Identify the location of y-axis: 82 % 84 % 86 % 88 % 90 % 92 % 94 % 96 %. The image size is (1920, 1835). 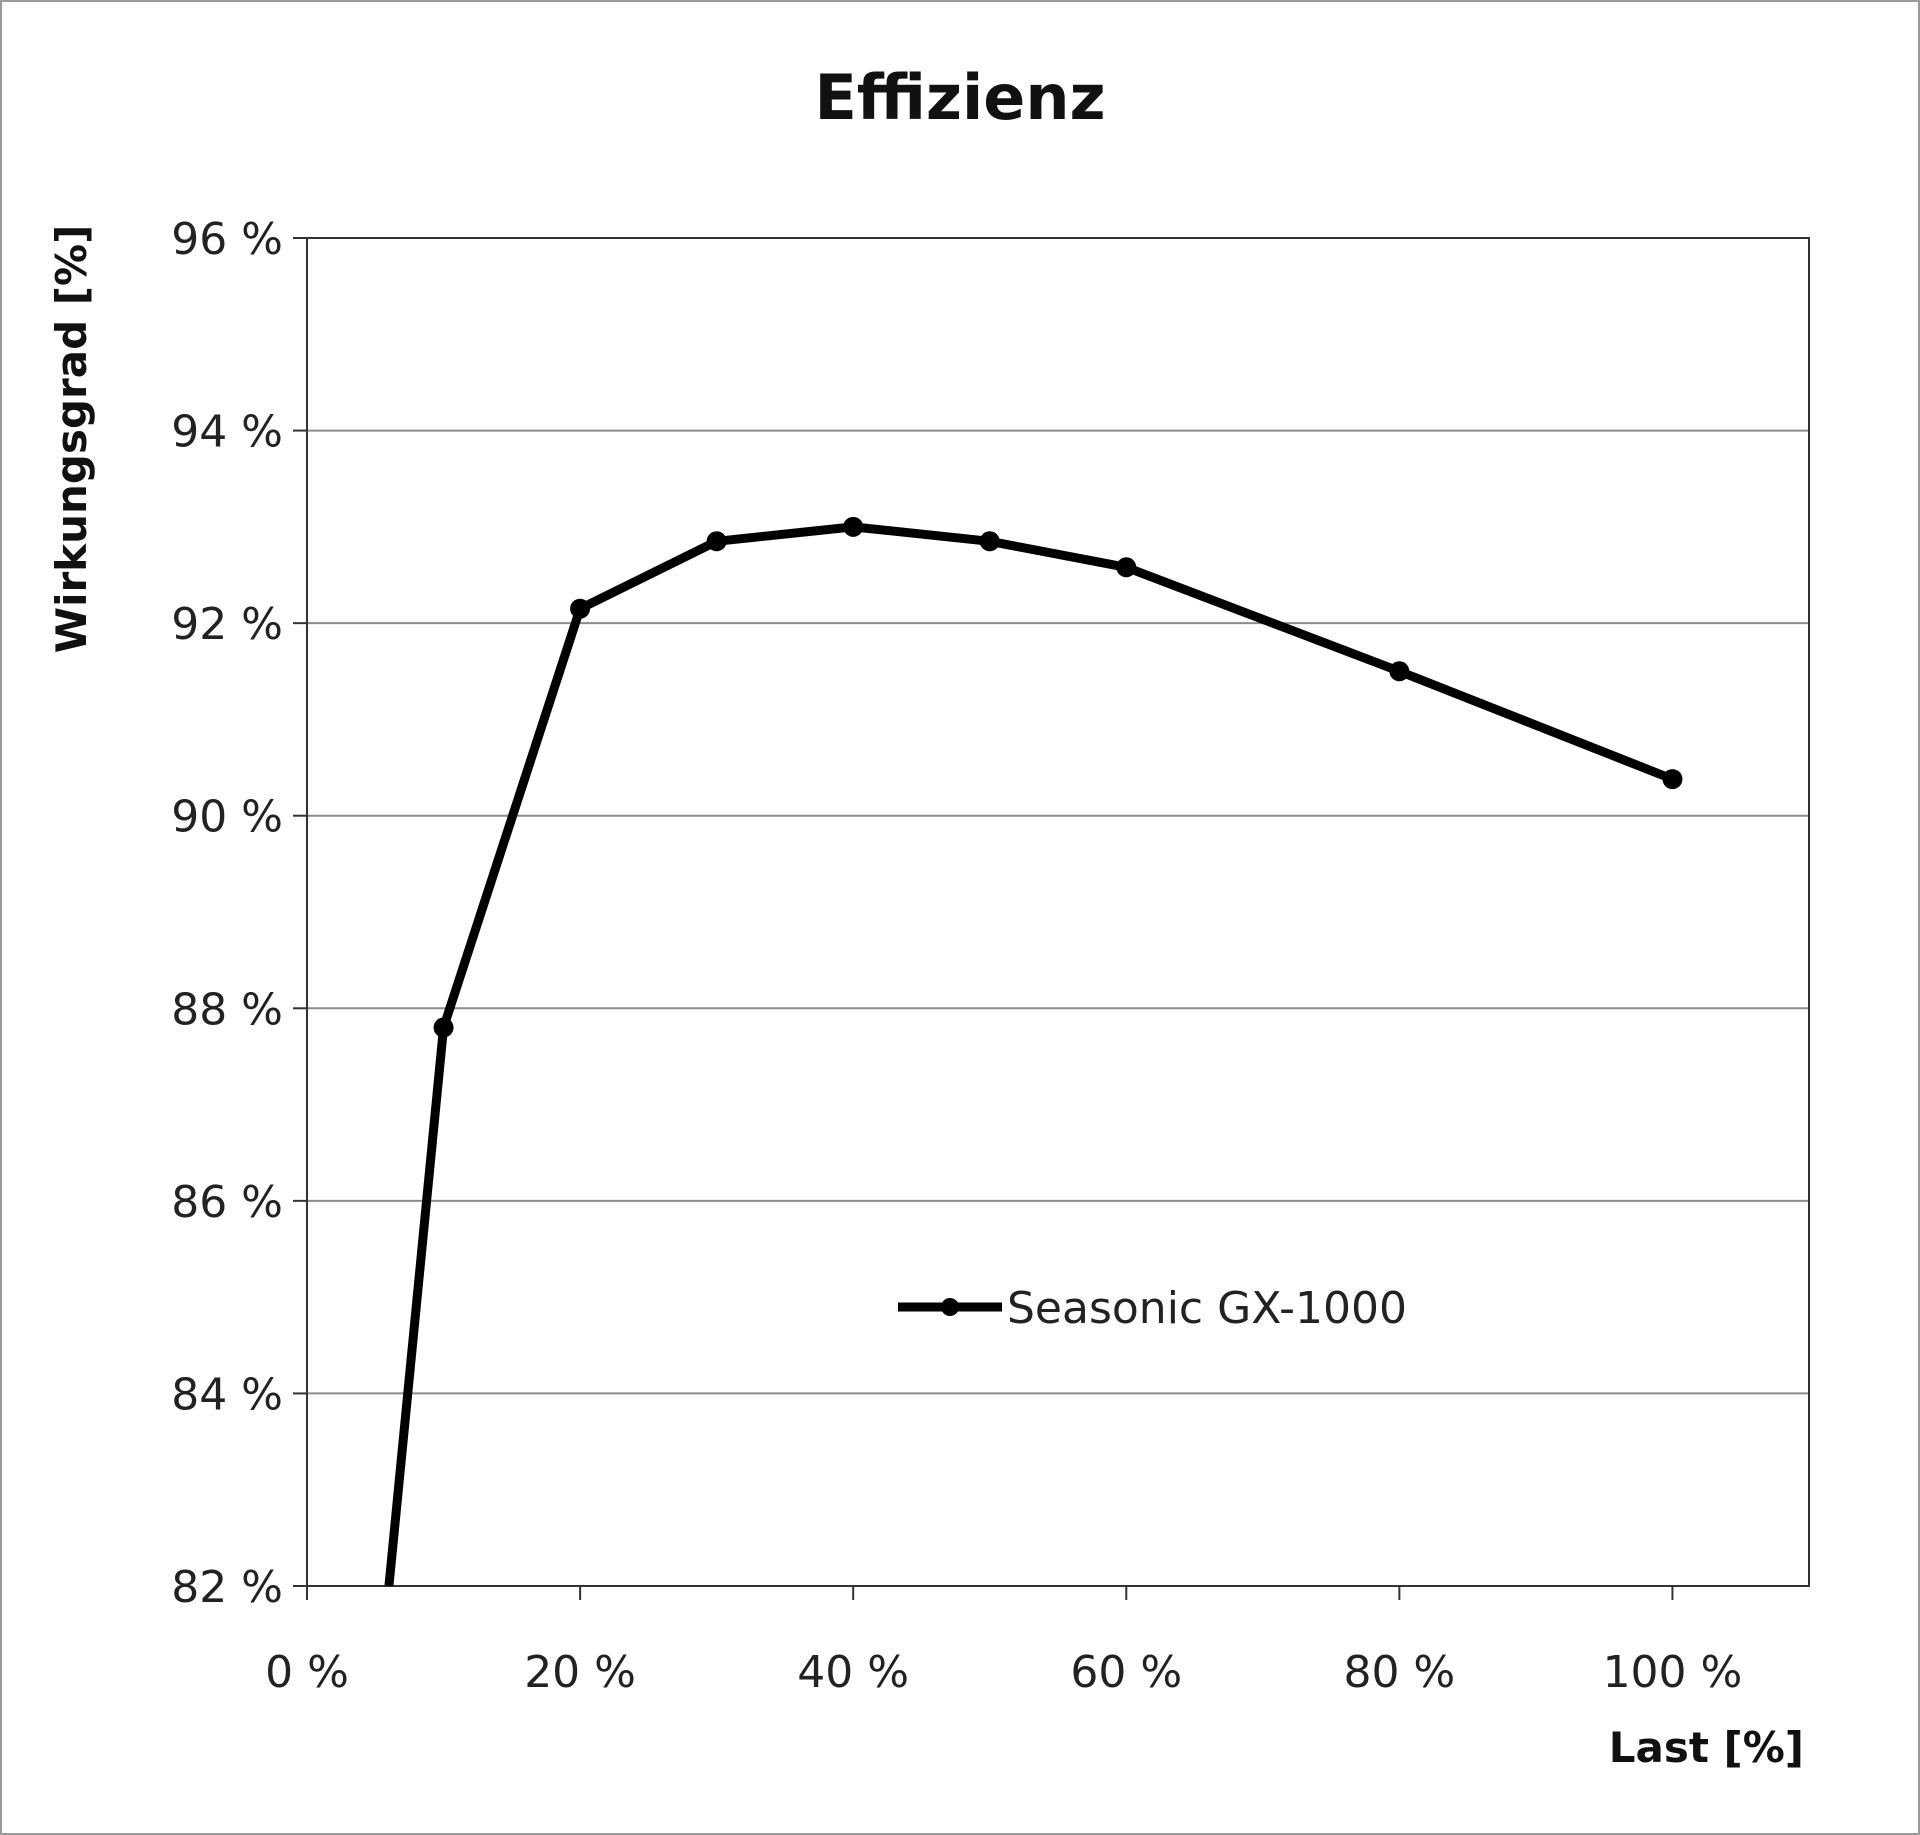
(239, 913).